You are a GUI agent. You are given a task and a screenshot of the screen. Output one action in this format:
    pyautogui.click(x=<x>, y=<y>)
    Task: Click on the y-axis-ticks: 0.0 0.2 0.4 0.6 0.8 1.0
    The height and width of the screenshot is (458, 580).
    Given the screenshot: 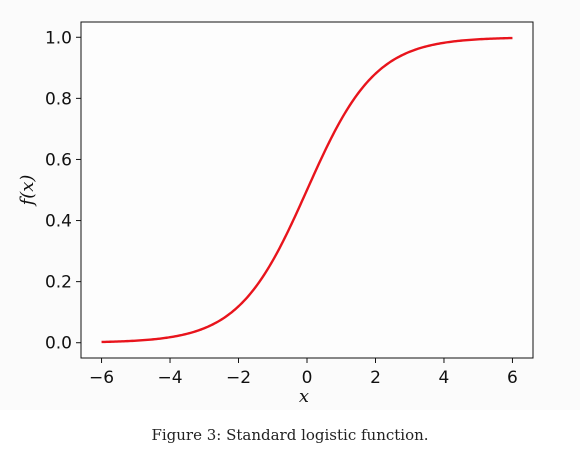 What is the action you would take?
    pyautogui.click(x=63, y=191)
    